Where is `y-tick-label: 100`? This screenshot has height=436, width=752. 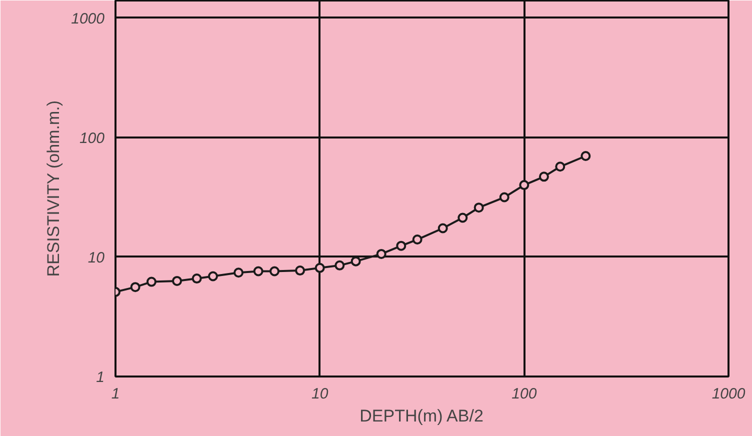
y-tick-label: 100 is located at coordinates (92, 138).